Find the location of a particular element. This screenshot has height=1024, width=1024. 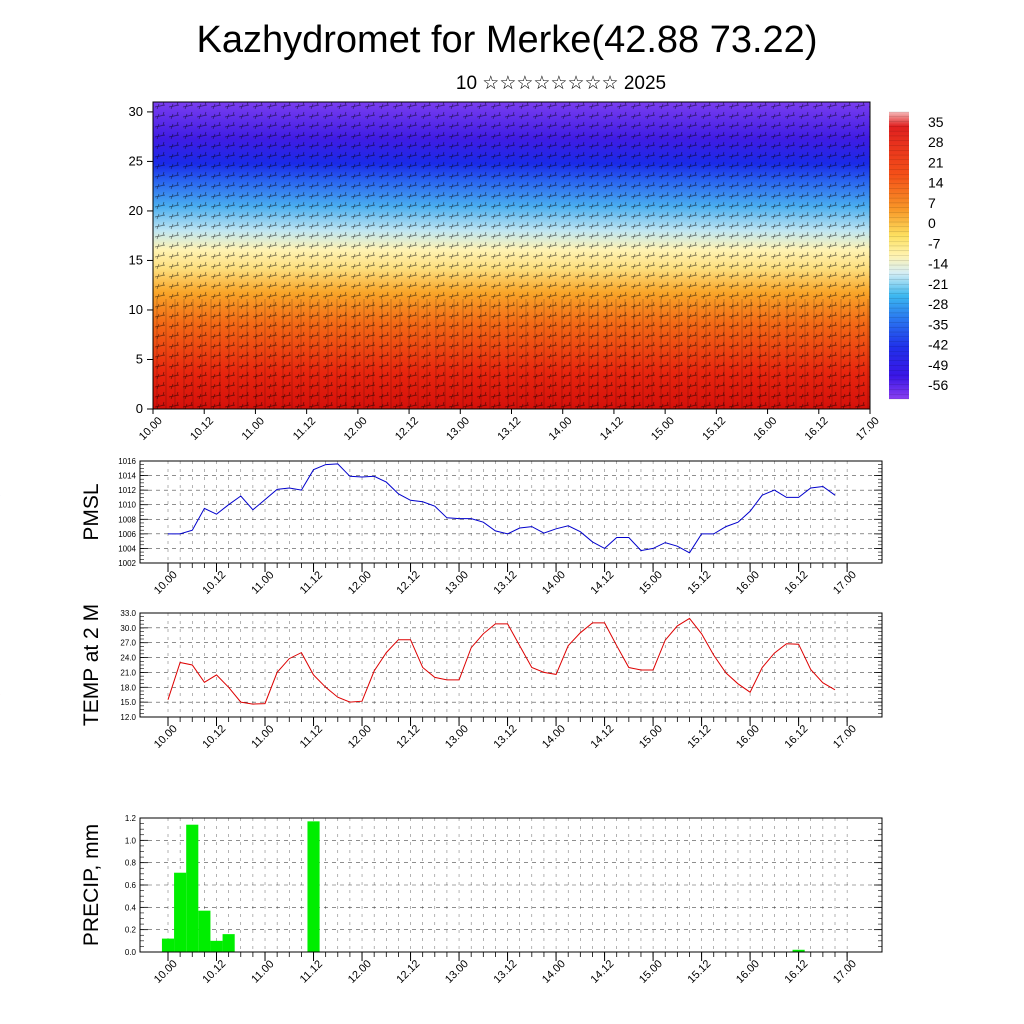

y-tick-label: 1004 is located at coordinates (127, 548).